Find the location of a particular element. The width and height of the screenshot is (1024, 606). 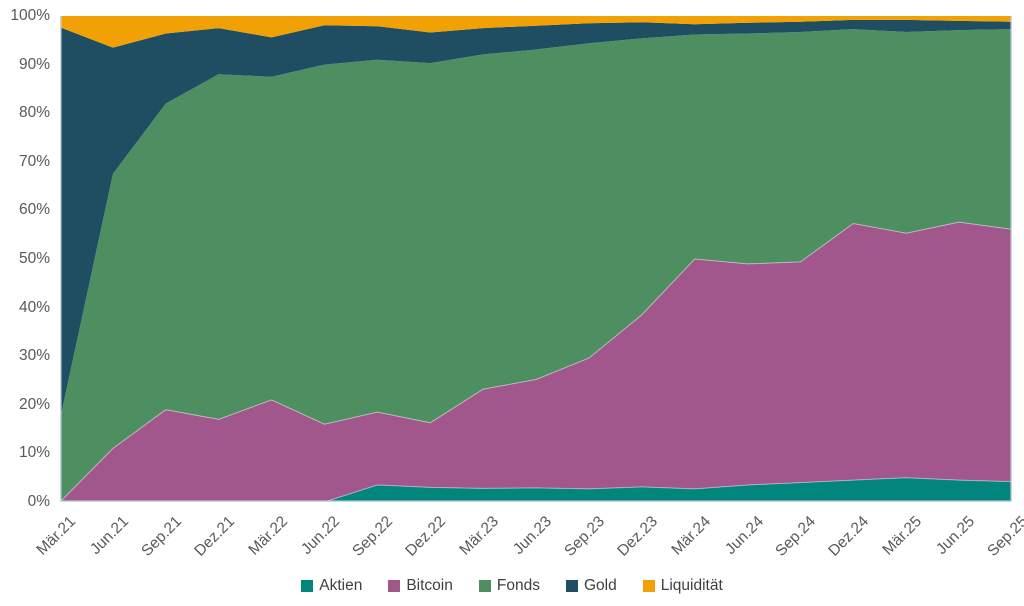

x-tick-label: Mär.24 is located at coordinates (691, 536).